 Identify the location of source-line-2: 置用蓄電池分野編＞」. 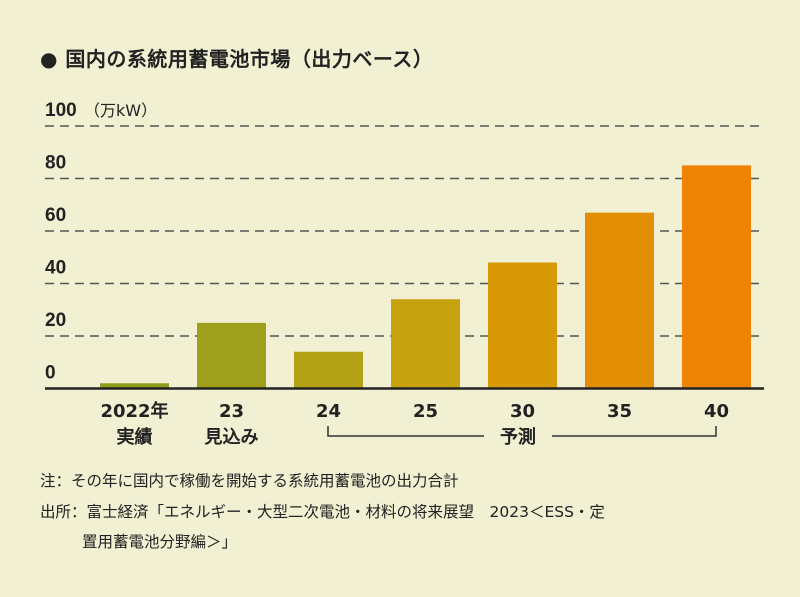
(160, 542).